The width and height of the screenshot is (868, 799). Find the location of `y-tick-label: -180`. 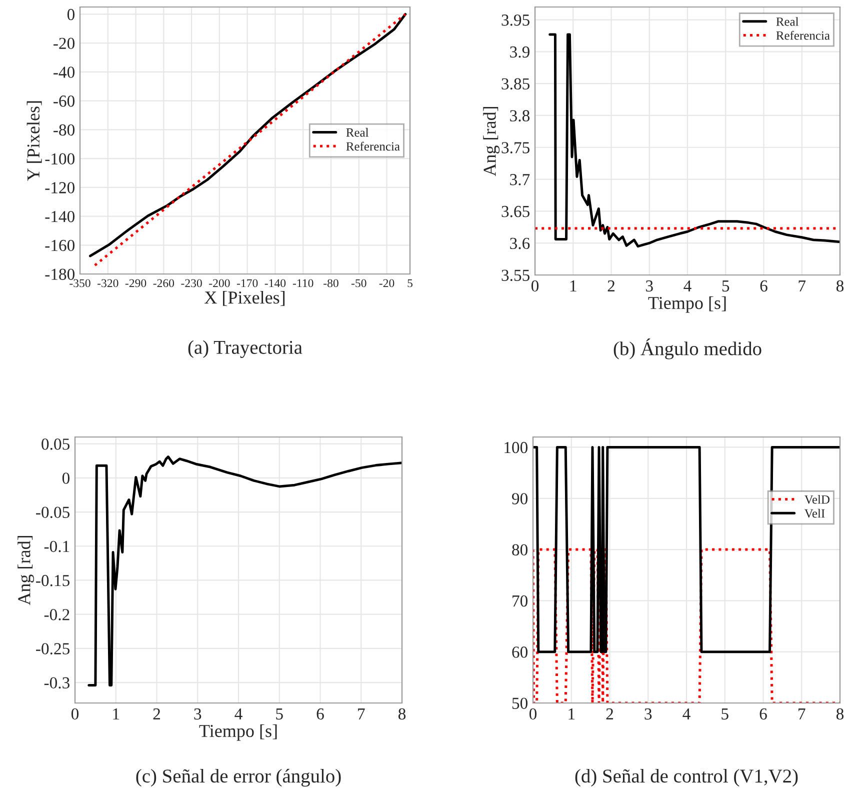

y-tick-label: -180 is located at coordinates (60, 274).